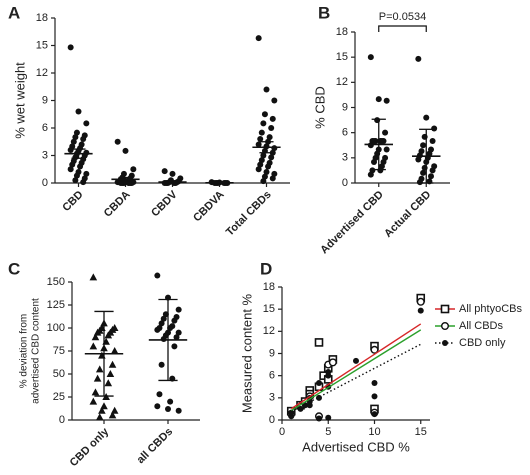 The image size is (530, 475). What do you see at coordinates (56, 282) in the screenshot?
I see `y-tick-label: 150` at bounding box center [56, 282].